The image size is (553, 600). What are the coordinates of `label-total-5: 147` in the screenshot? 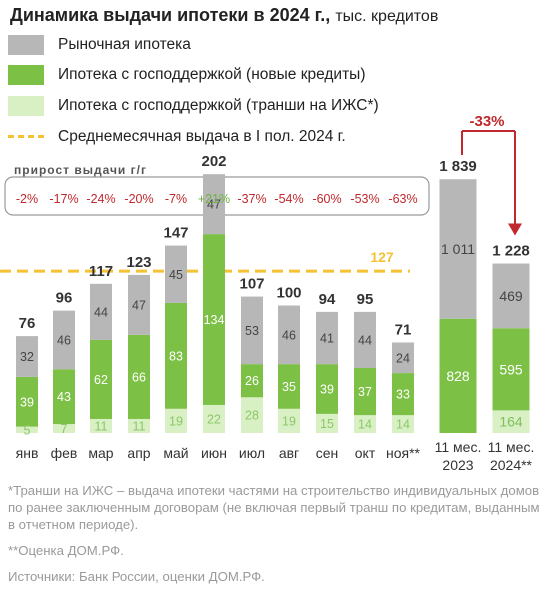 It's located at (175, 233).